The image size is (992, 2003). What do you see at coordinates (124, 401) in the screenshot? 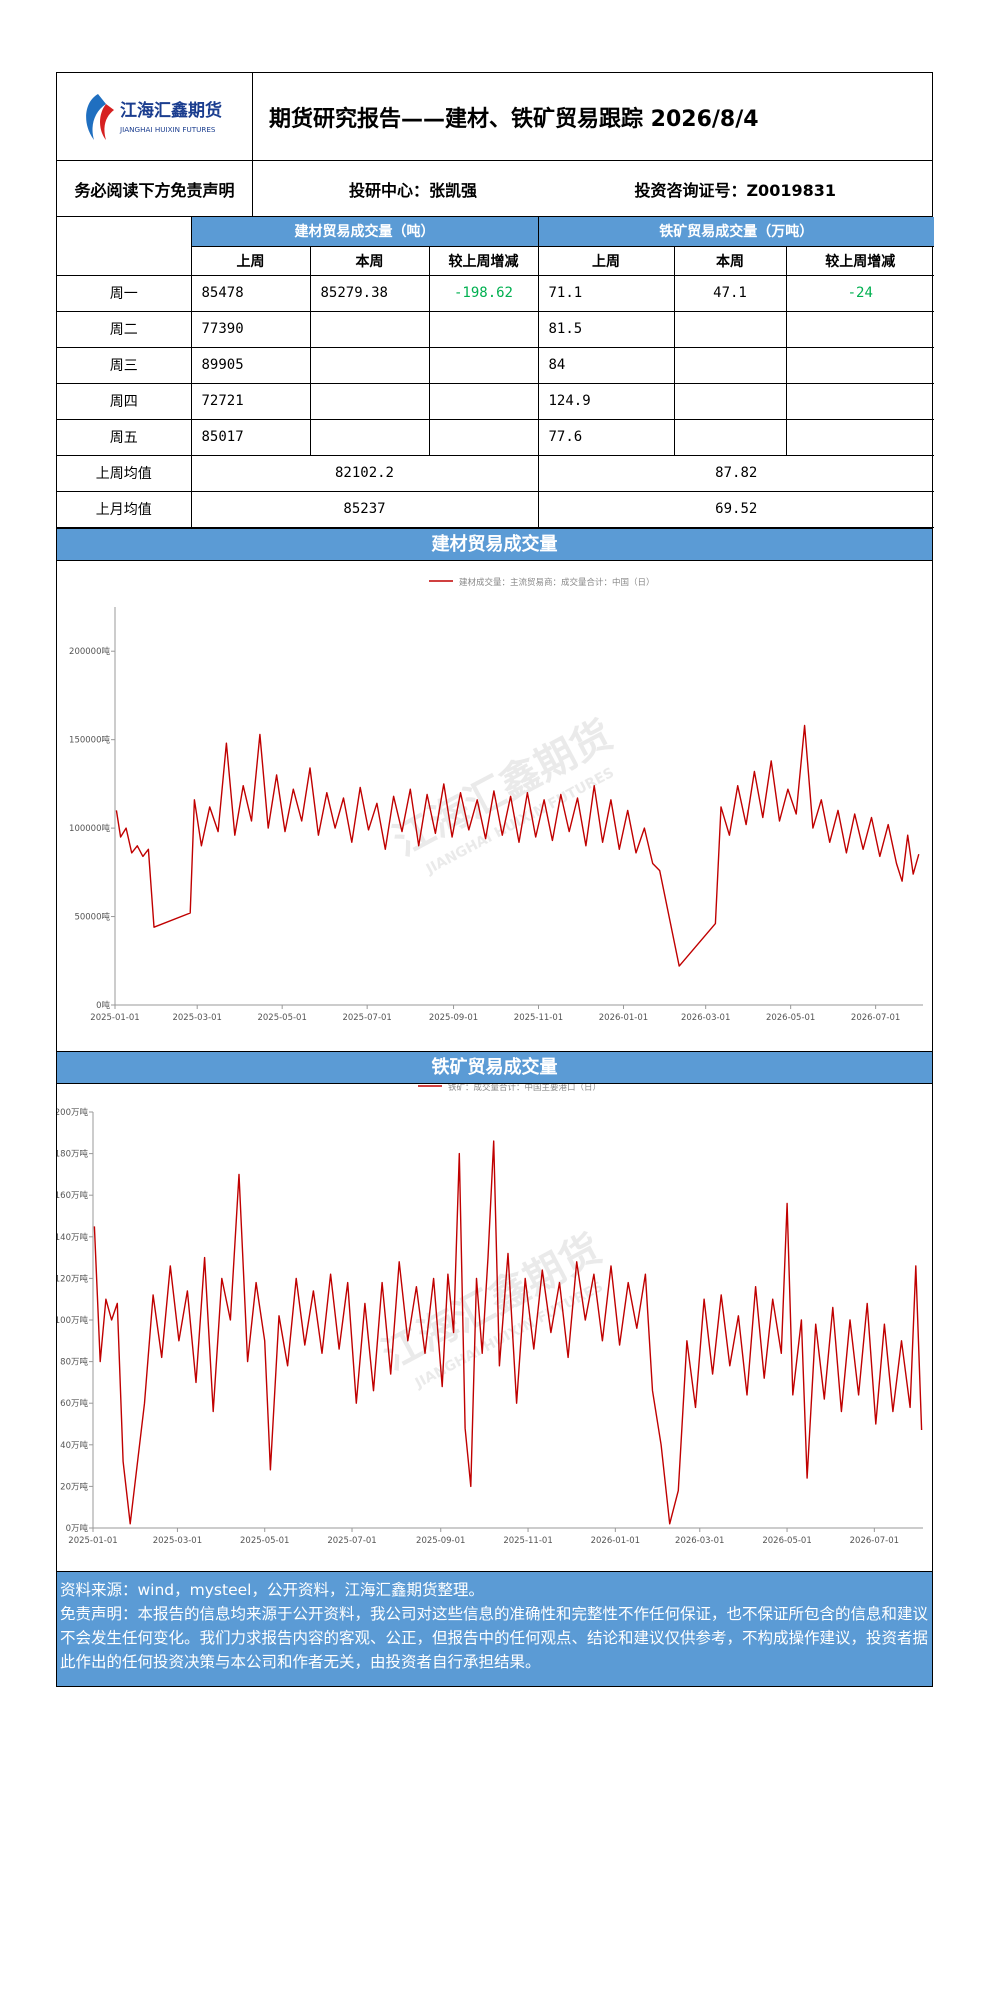
I see `row-label: 周四` at bounding box center [124, 401].